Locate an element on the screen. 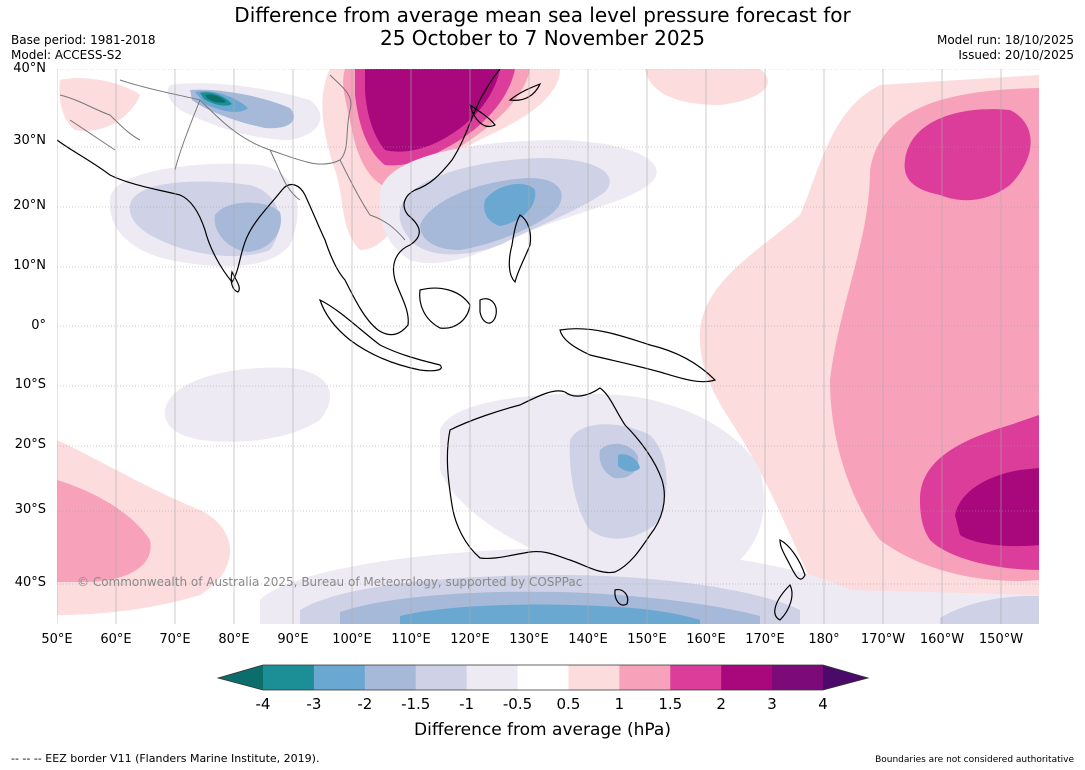 This screenshot has height=770, width=1085. lat-label: 30°S is located at coordinates (30, 509).